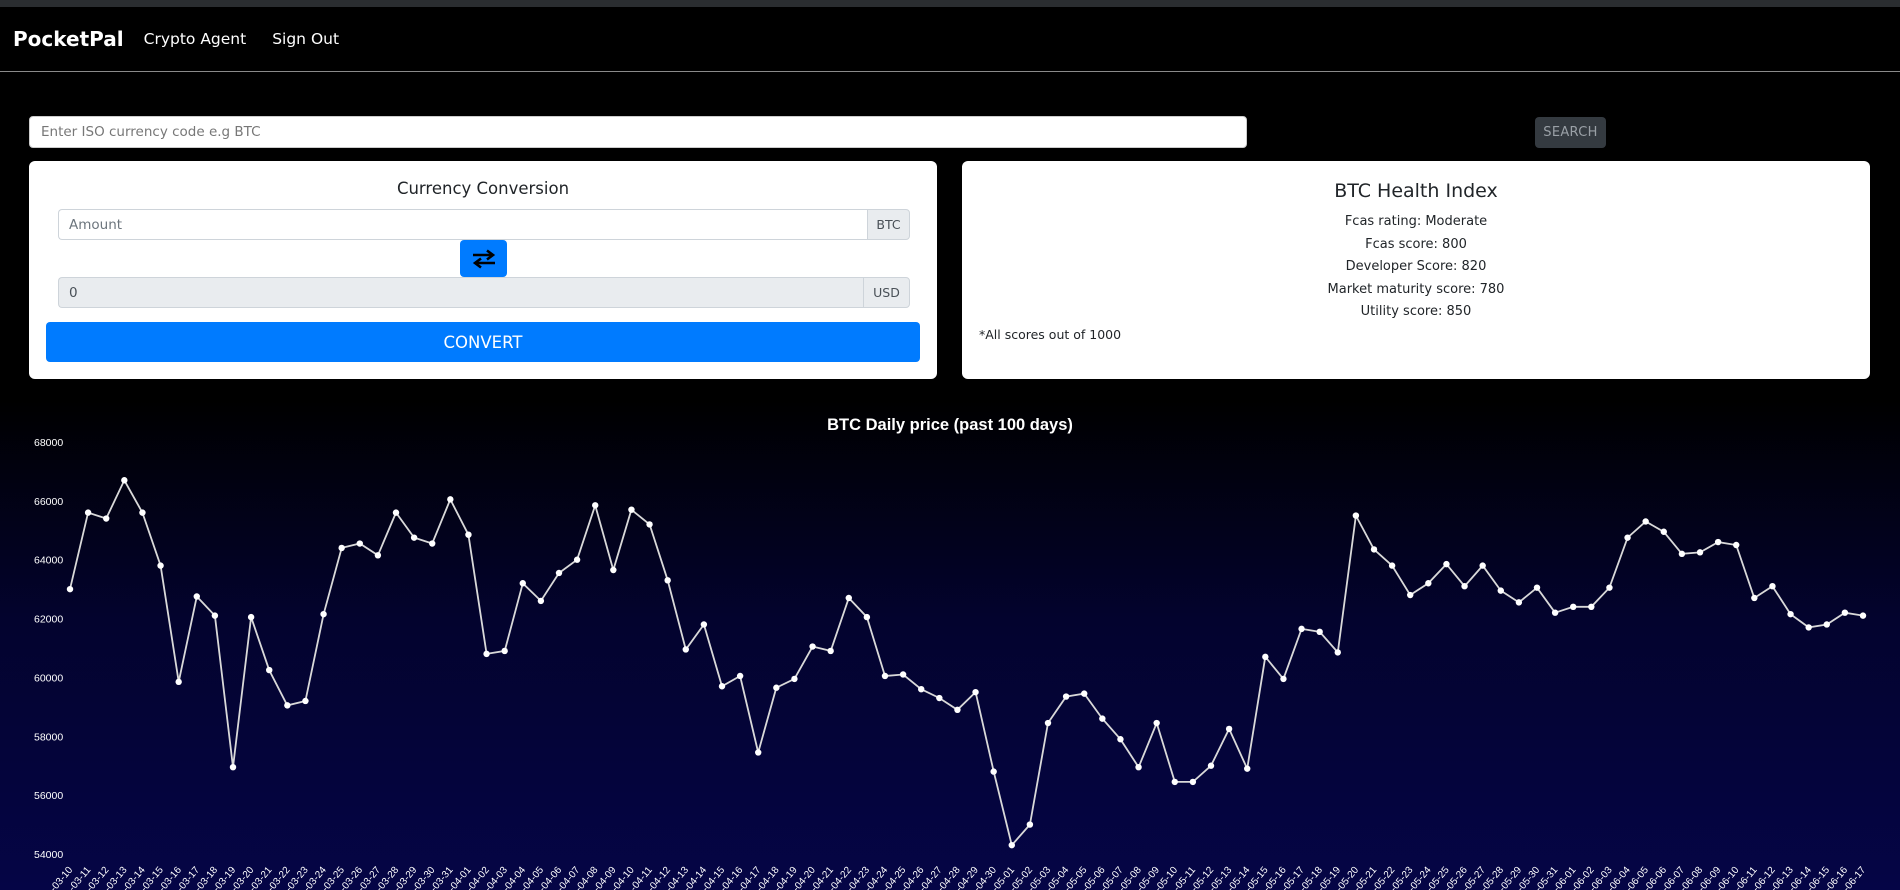 The image size is (1900, 890). I want to click on nav-link-sign-out: Sign Out, so click(306, 39).